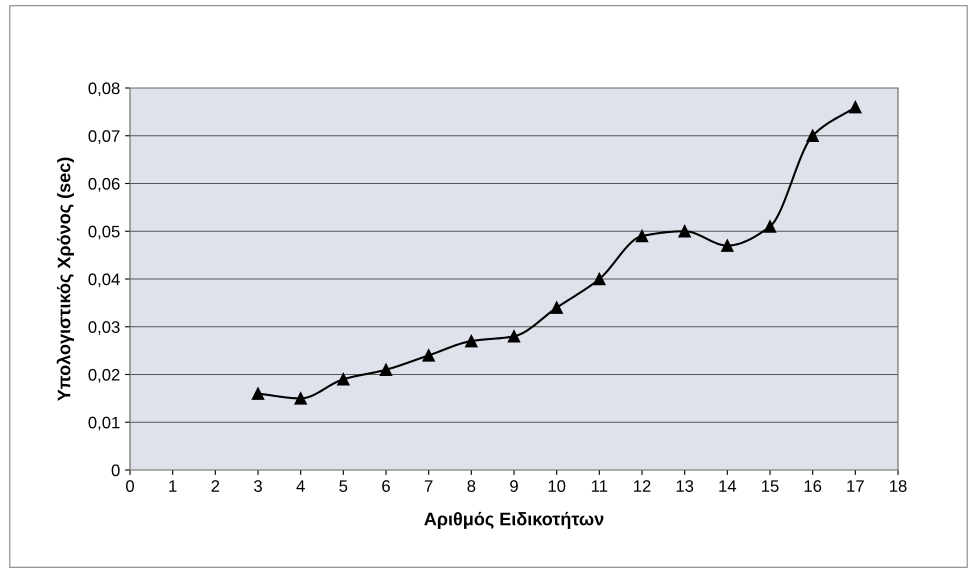 The width and height of the screenshot is (977, 573). Describe the element at coordinates (65, 279) in the screenshot. I see `y-axis-title: Υπολογιστικός Χρόνος (sec)` at that location.